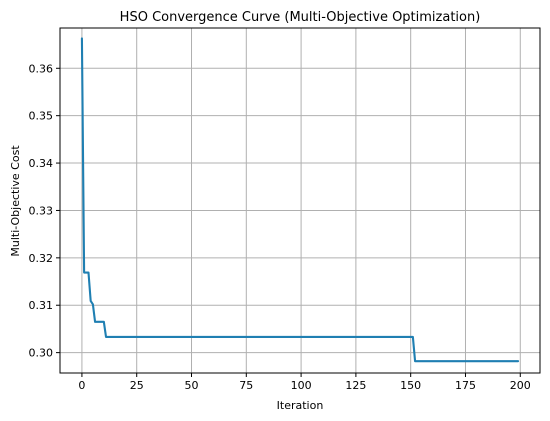 Image resolution: width=550 pixels, height=421 pixels. Describe the element at coordinates (246, 385) in the screenshot. I see `x-tick-label: 75` at that location.